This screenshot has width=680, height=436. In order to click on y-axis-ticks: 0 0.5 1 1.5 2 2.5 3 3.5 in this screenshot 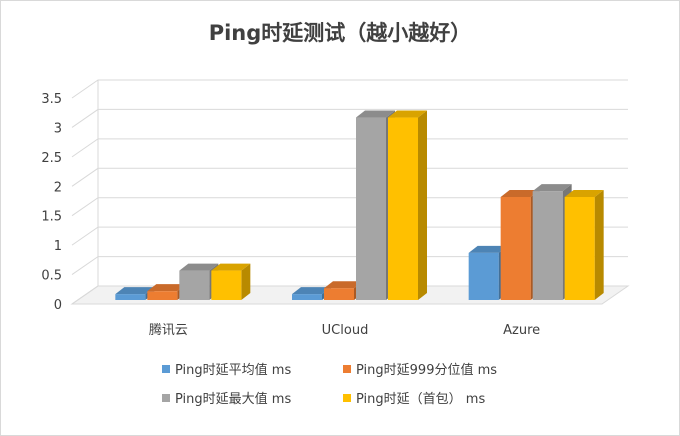, I will do `click(51, 202)`.